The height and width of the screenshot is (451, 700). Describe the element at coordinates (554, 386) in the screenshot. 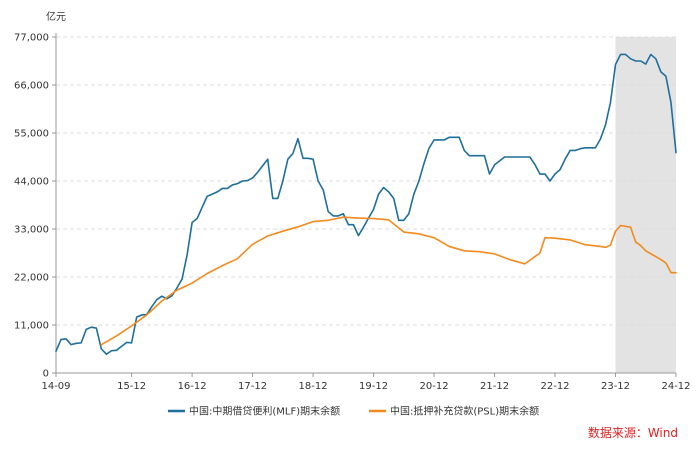

I see `x-tick-label: 22-12` at that location.